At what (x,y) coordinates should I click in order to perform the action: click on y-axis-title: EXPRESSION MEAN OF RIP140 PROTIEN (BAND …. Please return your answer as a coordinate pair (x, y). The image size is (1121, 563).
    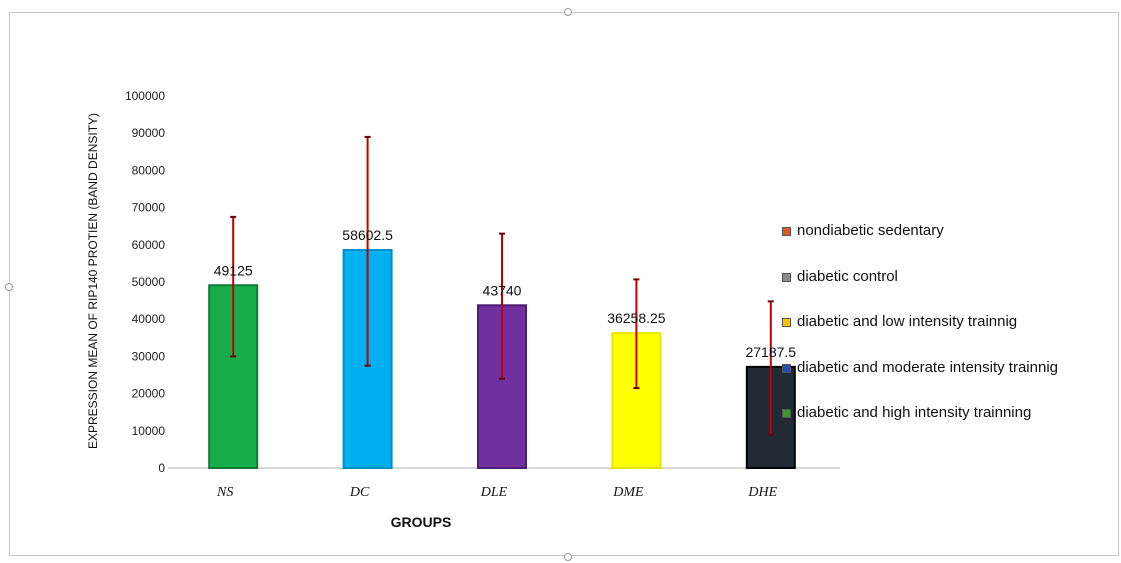
    Looking at the image, I should click on (93, 281).